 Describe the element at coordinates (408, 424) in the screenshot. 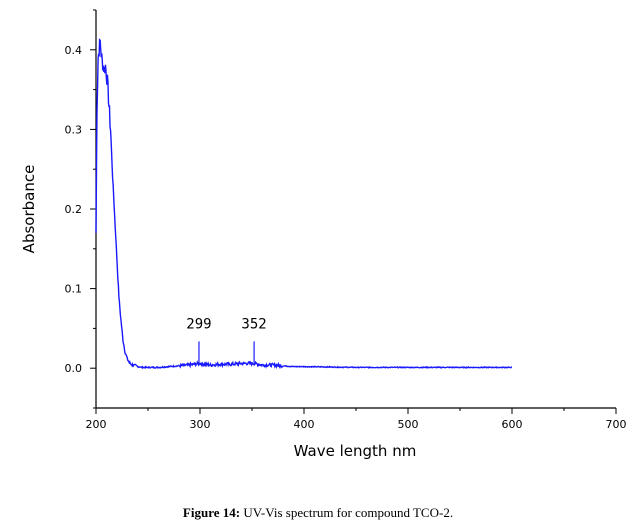

I see `x-tick-label: 500` at that location.